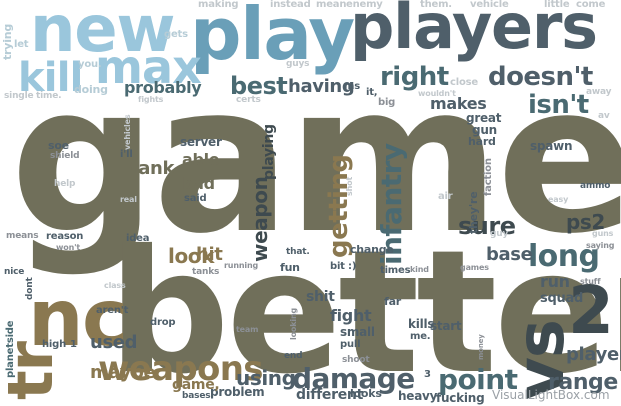 The height and width of the screenshot is (406, 621). What do you see at coordinates (593, 354) in the screenshot?
I see `word-player: player` at bounding box center [593, 354].